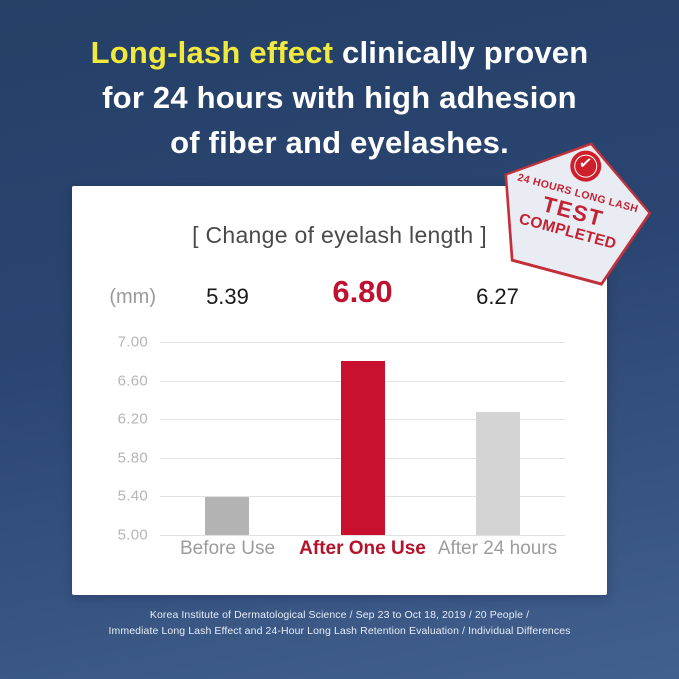  Describe the element at coordinates (362, 548) in the screenshot. I see `x-axis-label: After One Use` at that location.